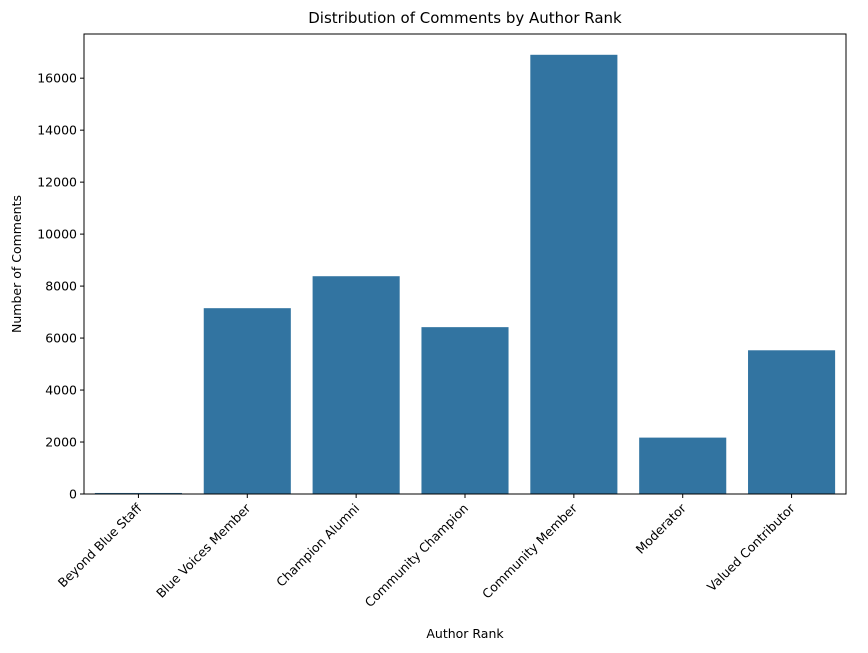  I want to click on y-tick-label: 12000, so click(57, 182).